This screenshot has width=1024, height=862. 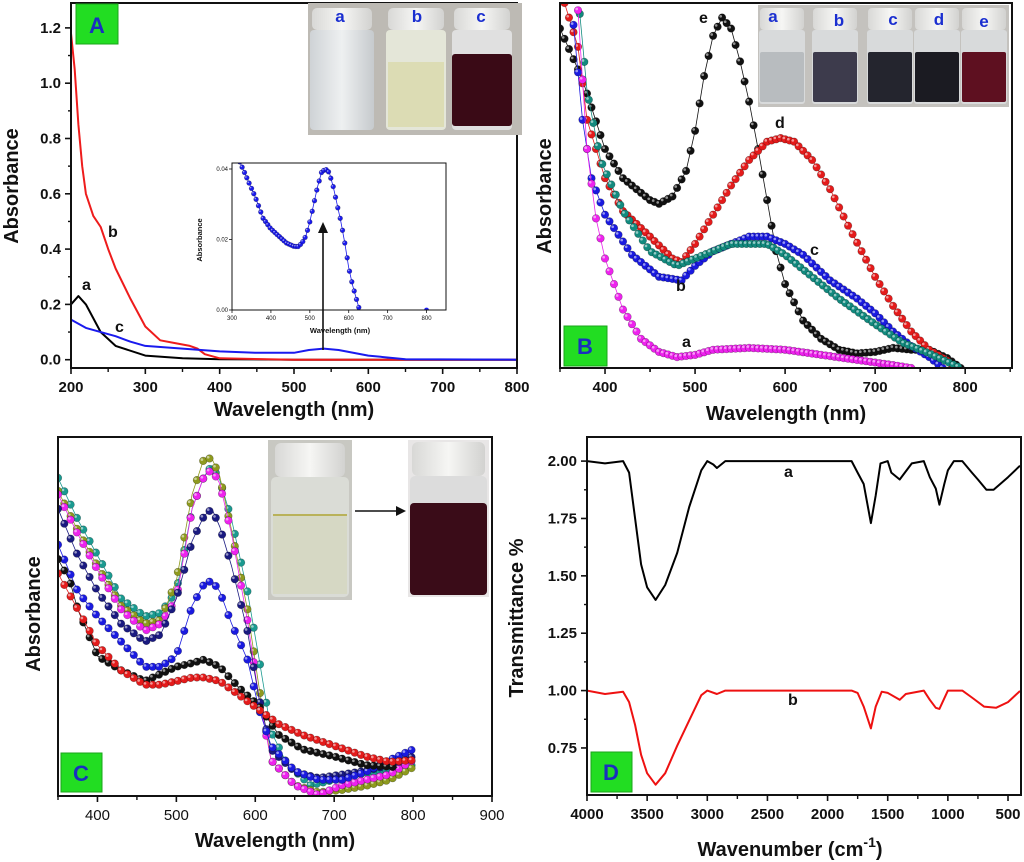 What do you see at coordinates (76, 608) in the screenshot?
I see `data-point-s7` at bounding box center [76, 608].